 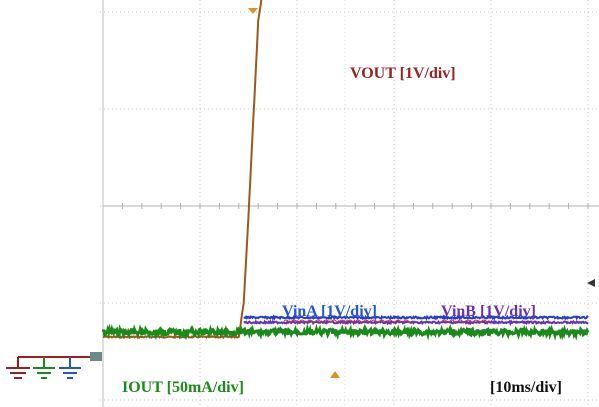 I want to click on trigger-level-arrow, so click(x=591, y=283).